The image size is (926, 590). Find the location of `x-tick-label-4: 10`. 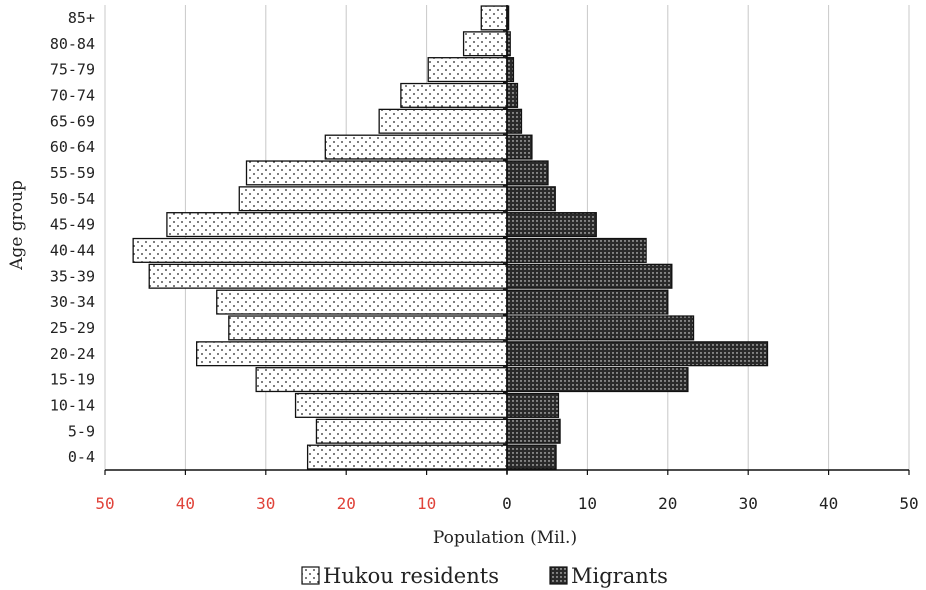

x-tick-label-4: 10 is located at coordinates (426, 503).